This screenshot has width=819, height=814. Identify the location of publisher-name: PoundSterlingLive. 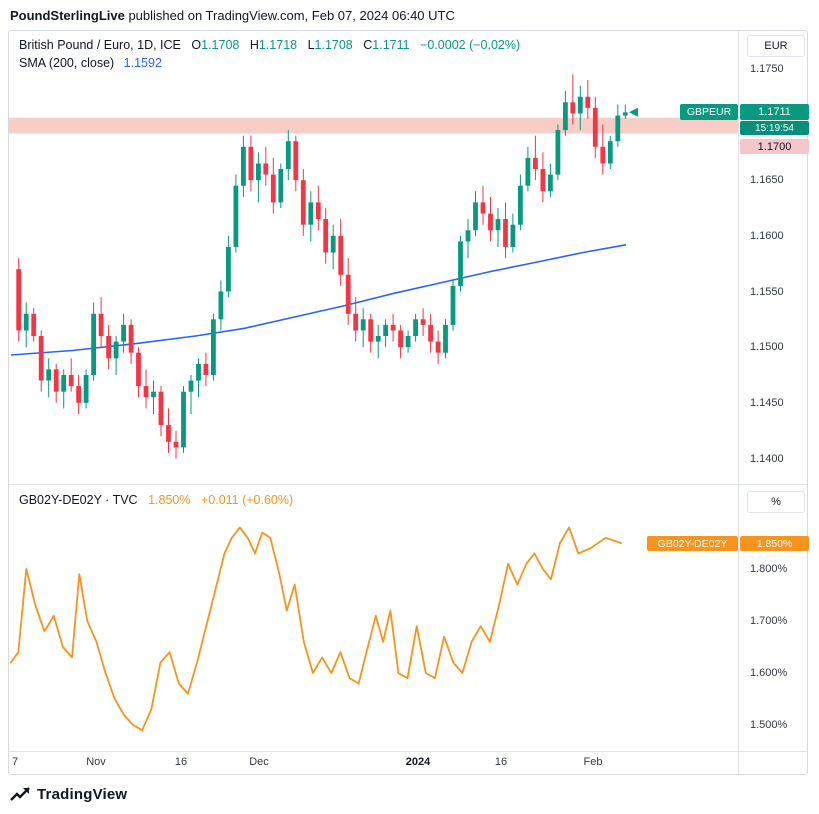
(67, 15).